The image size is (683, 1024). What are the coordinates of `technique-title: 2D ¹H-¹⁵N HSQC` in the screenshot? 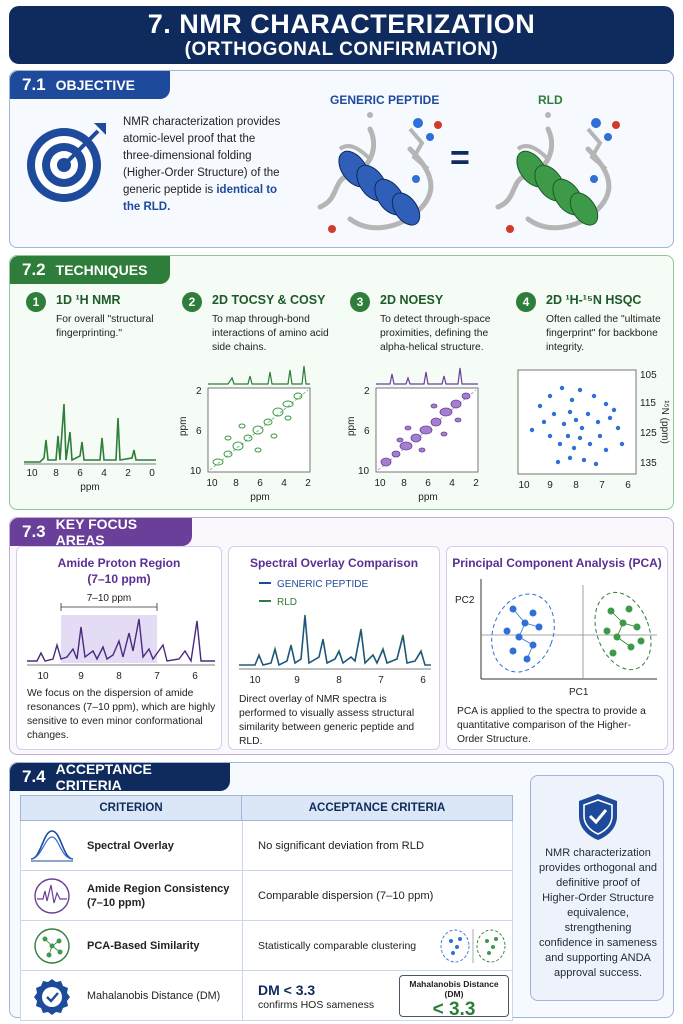 It's located at (594, 300).